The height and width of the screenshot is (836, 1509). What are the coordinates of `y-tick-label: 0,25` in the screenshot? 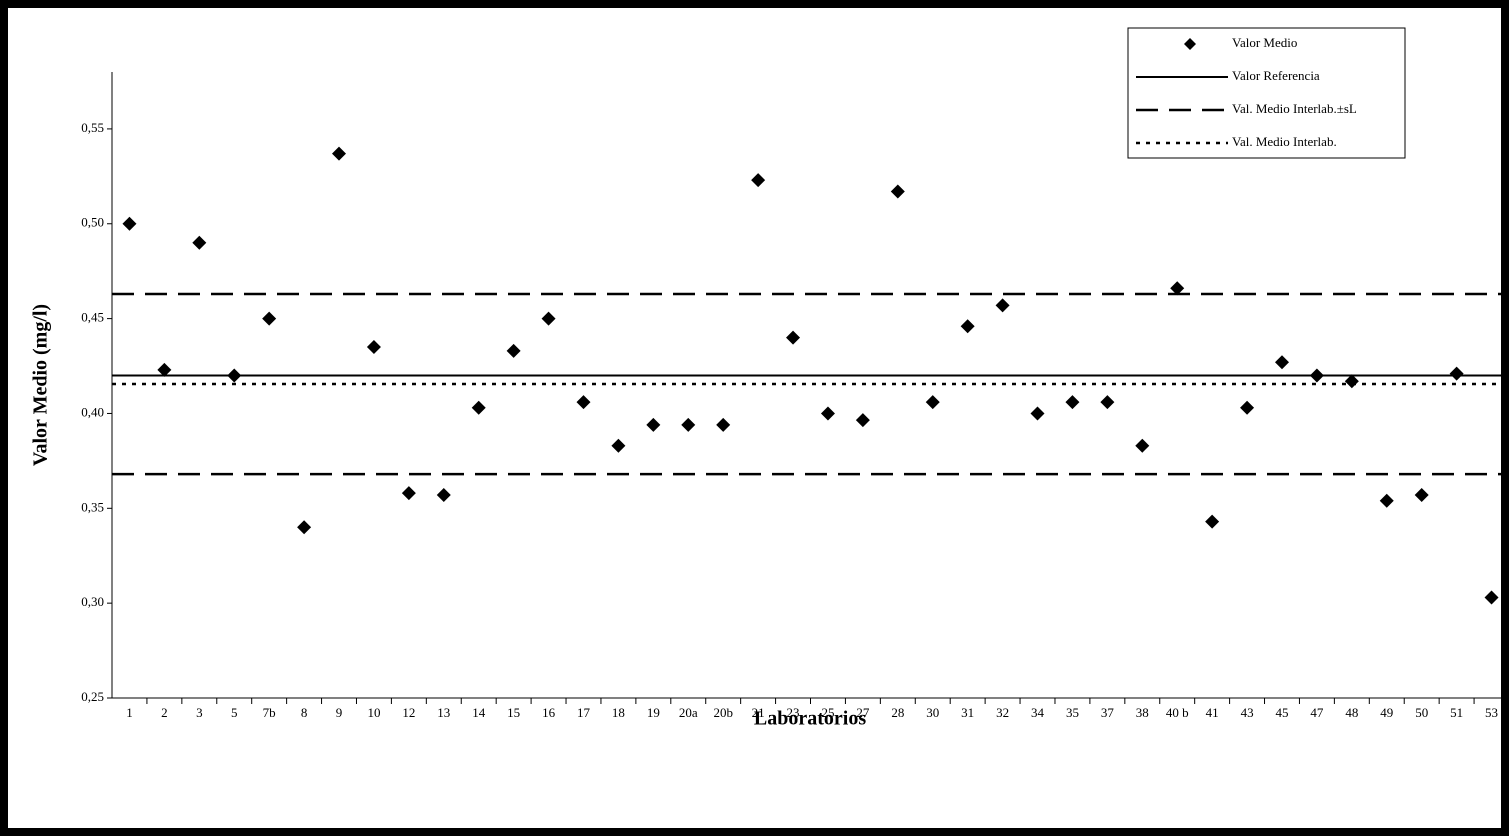 It's located at (92, 696).